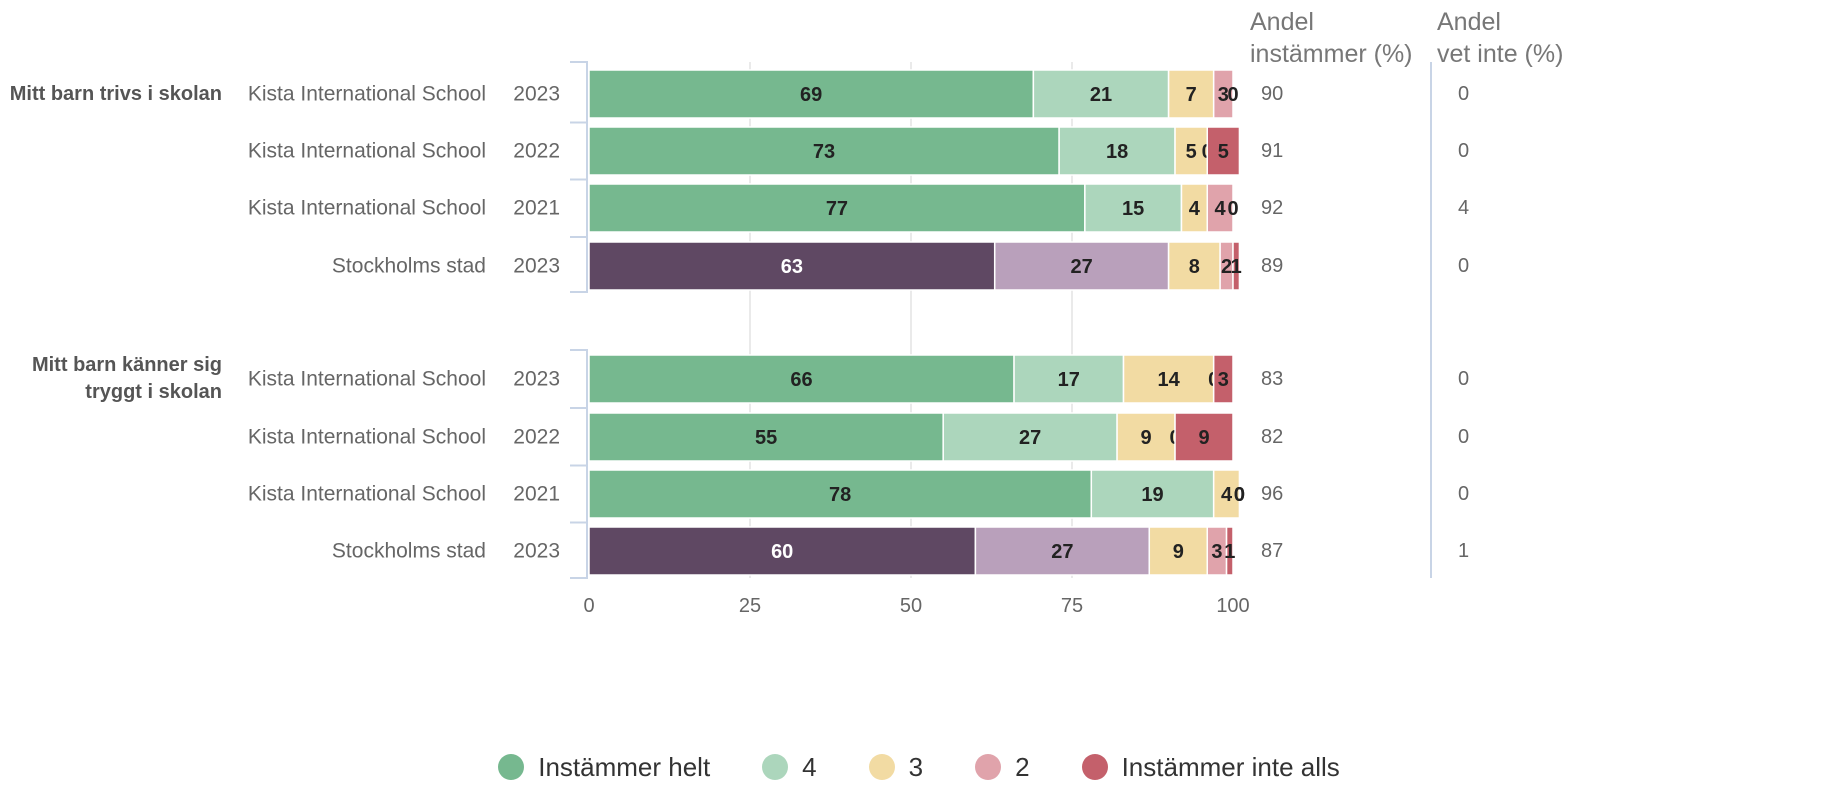  I want to click on data-label: 7, so click(1191, 95).